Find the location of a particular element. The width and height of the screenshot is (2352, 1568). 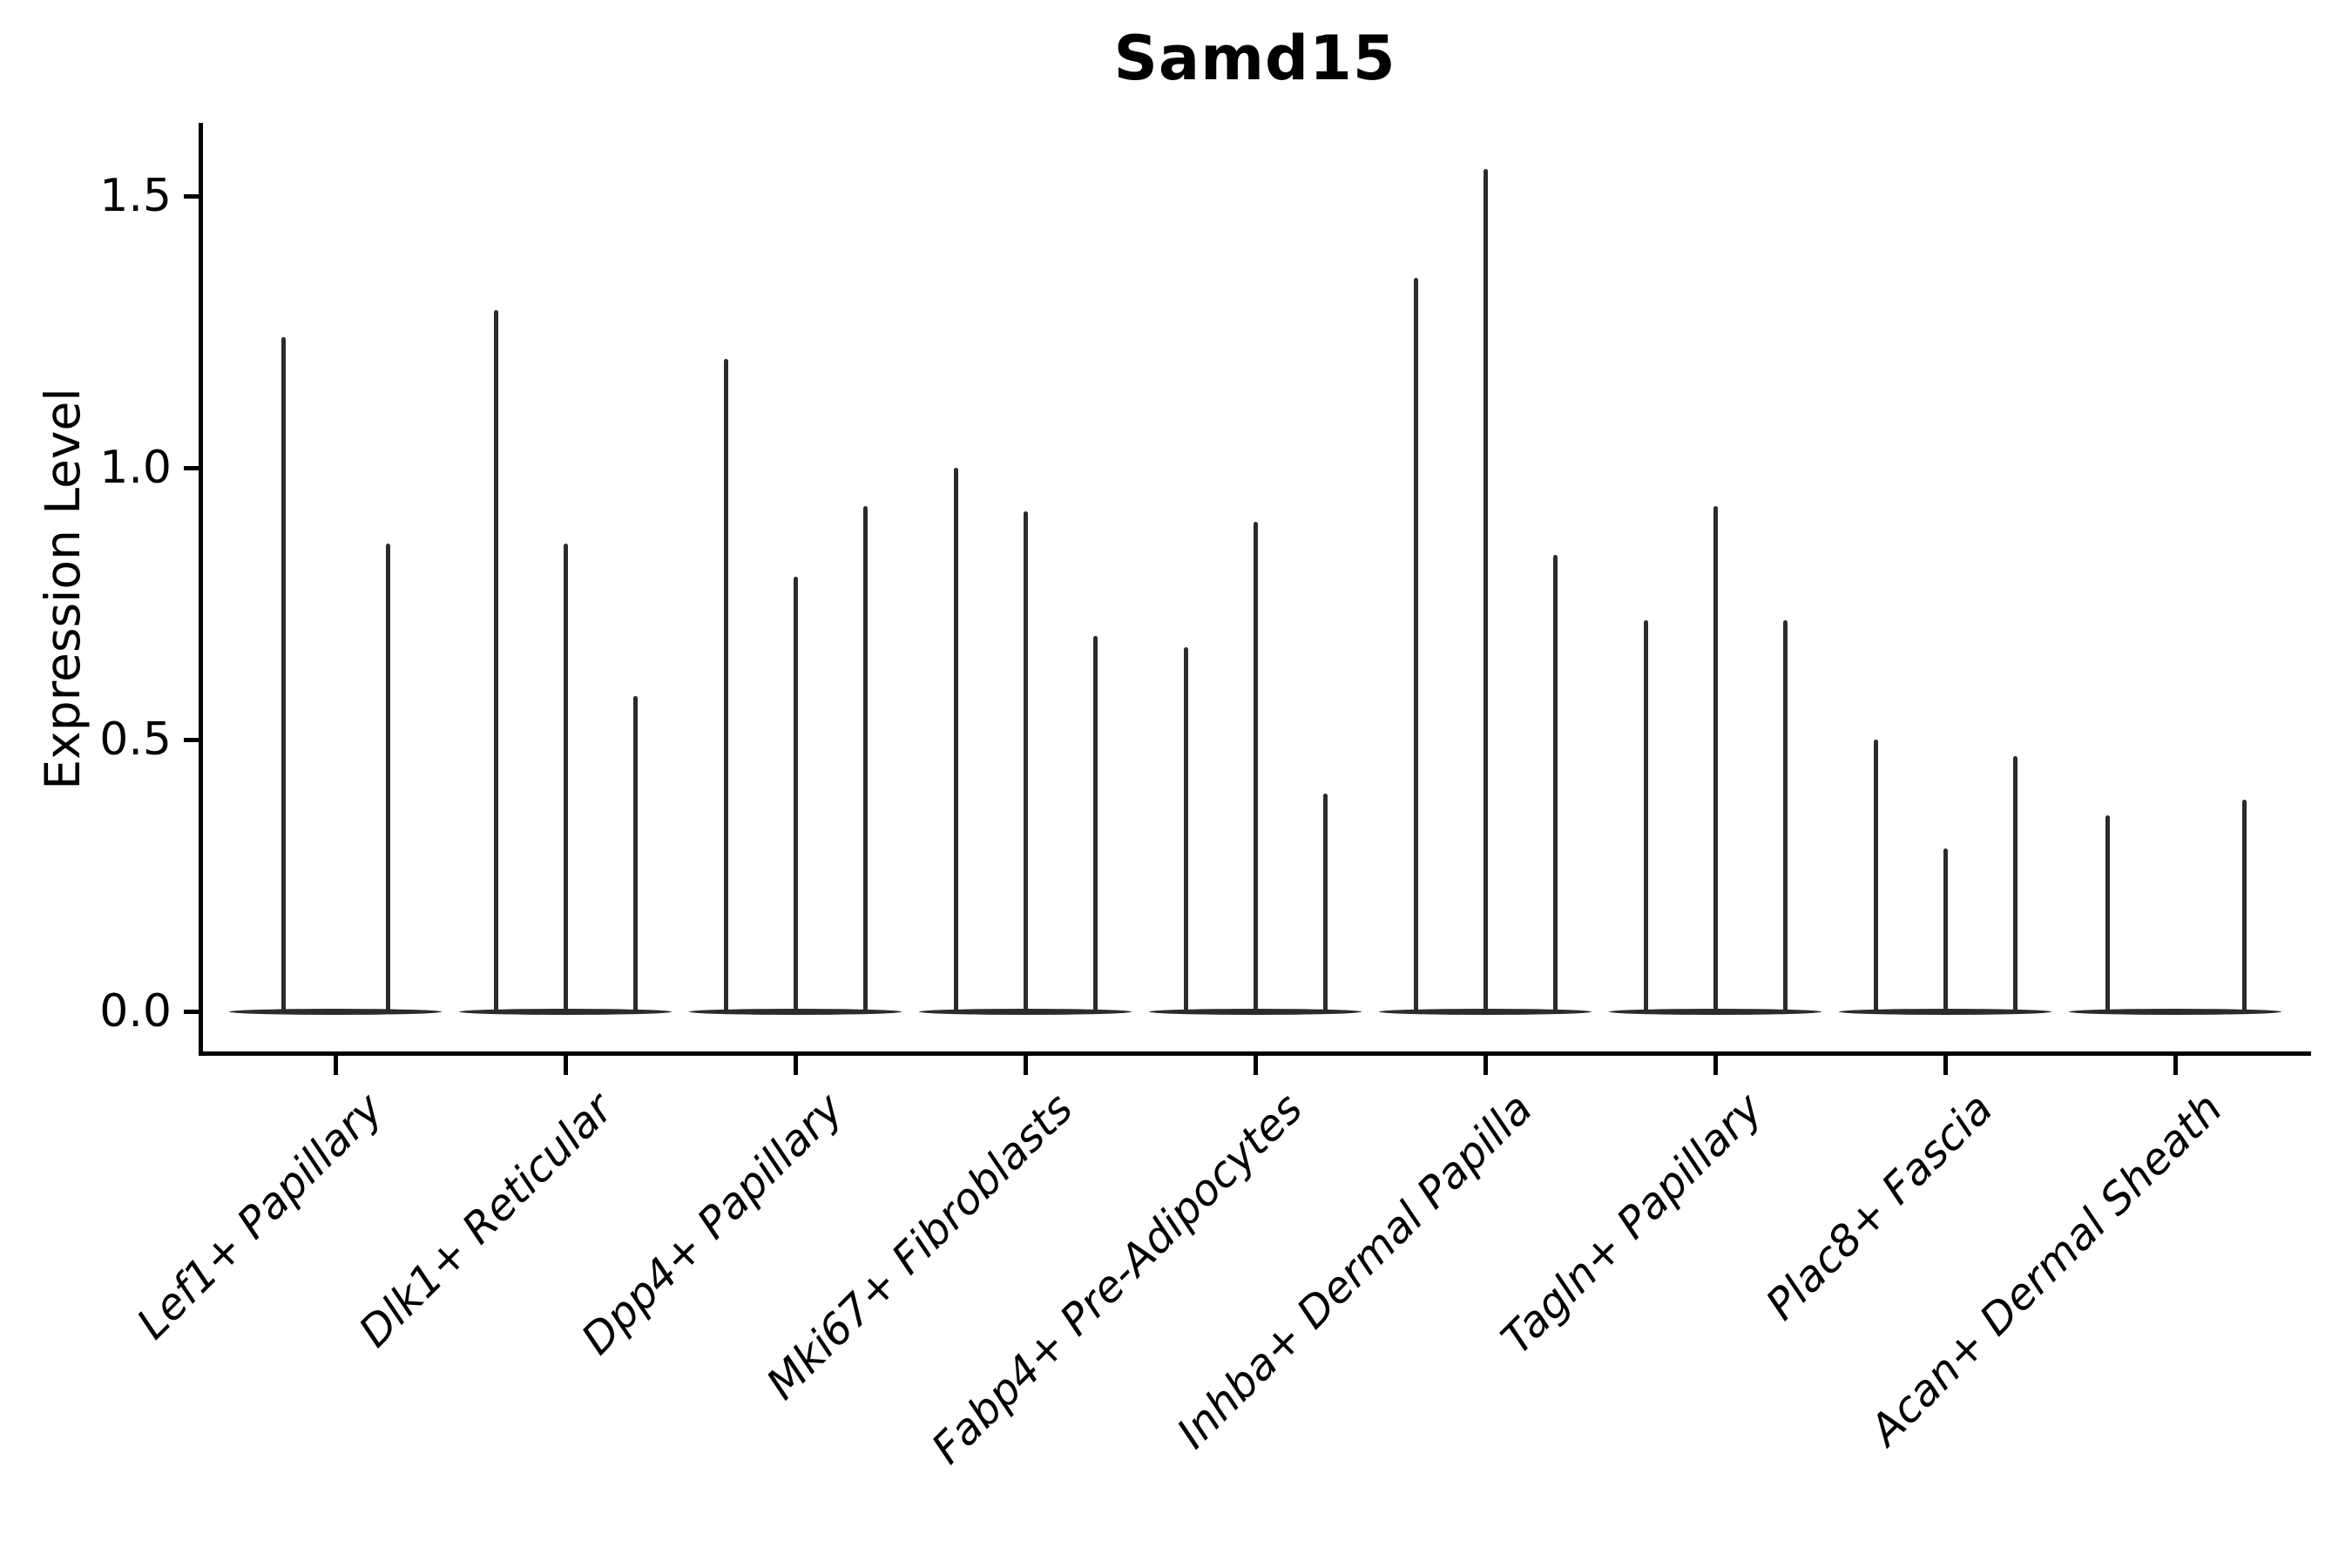

x-axis-spine is located at coordinates (1254, 1054).